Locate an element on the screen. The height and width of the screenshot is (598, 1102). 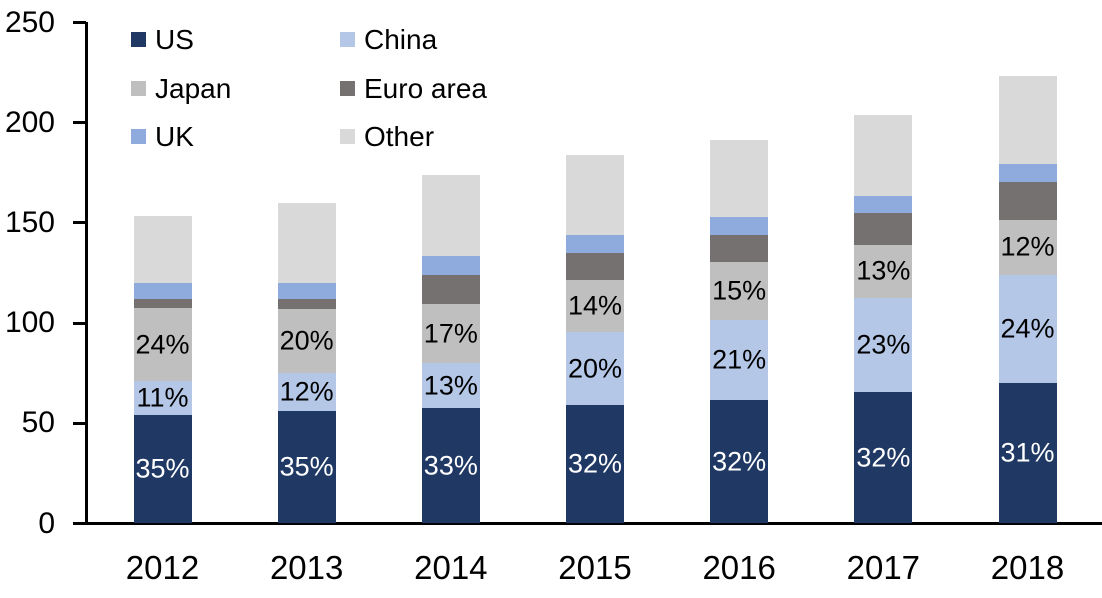
legend-item-other: Other is located at coordinates (387, 136).